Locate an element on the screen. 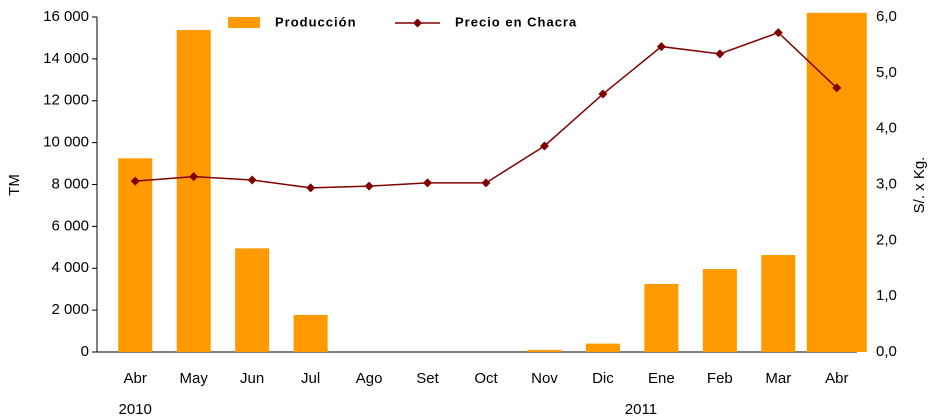 This screenshot has height=420, width=931. x-tick-label: Nov is located at coordinates (544, 378).